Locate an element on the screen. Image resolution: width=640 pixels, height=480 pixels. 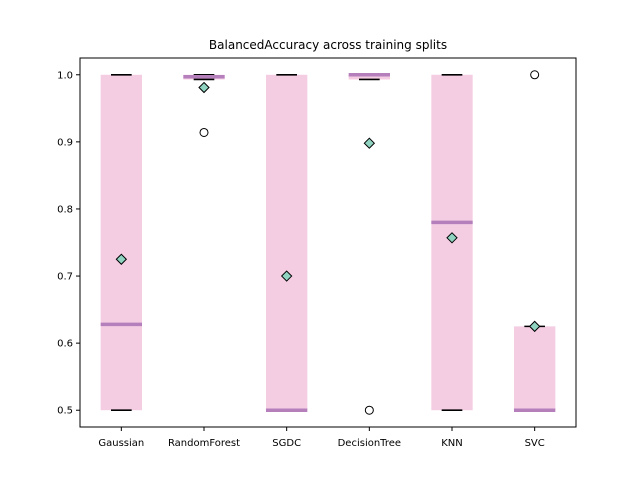
x-tick-label: SVC is located at coordinates (535, 443).